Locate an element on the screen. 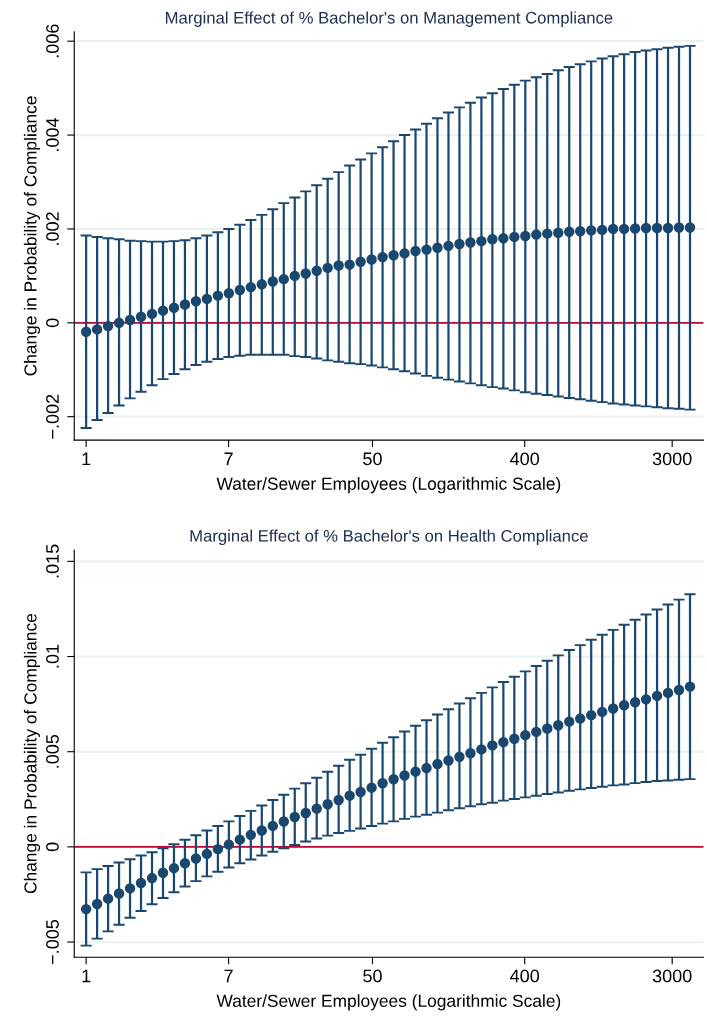 The width and height of the screenshot is (707, 1026). x-axis-title: Water/Sewer Employees (Logarithmic Scale) is located at coordinates (388, 1002).